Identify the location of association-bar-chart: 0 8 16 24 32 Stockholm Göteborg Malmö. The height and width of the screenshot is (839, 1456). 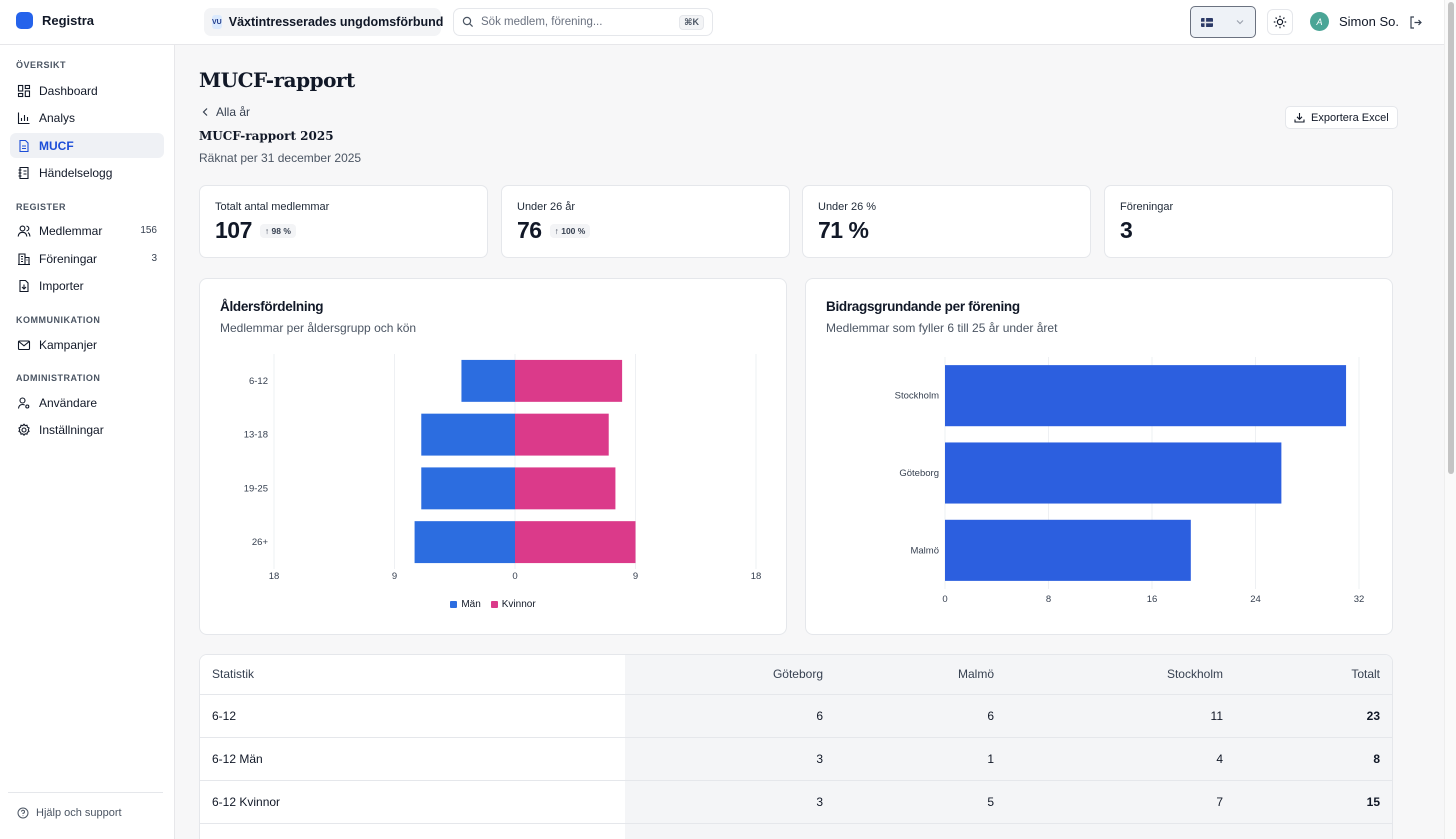
(1130, 481).